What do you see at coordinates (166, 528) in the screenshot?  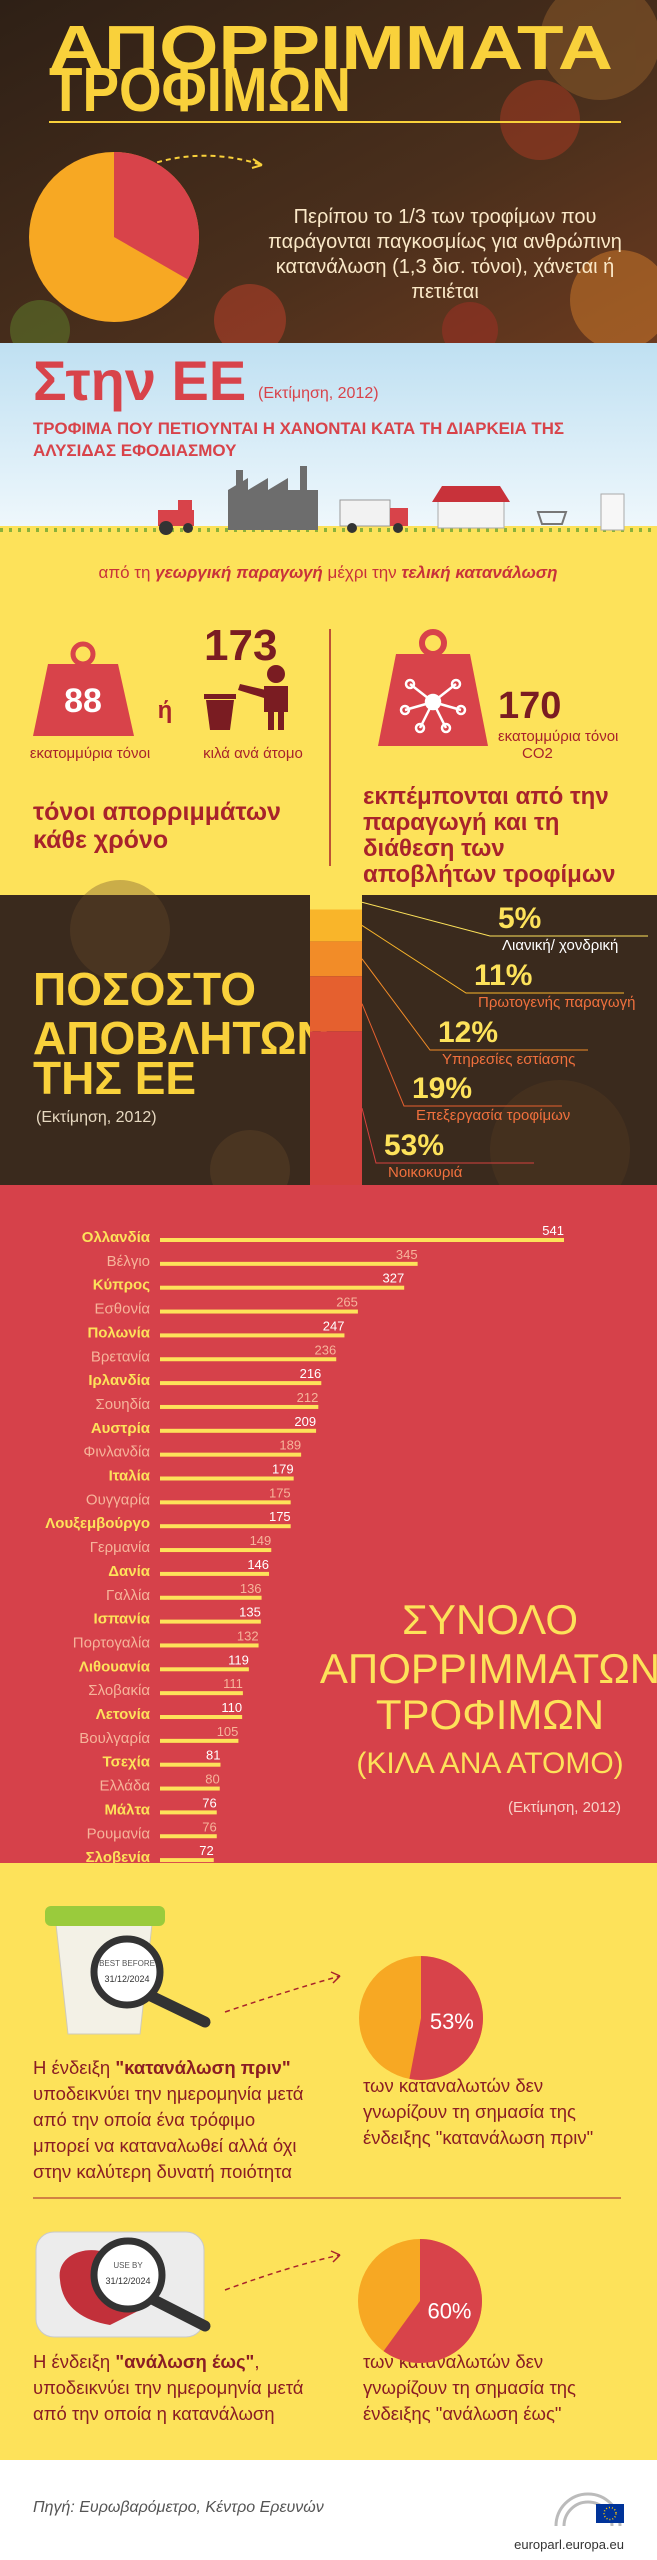 I see `tractor-wheel` at bounding box center [166, 528].